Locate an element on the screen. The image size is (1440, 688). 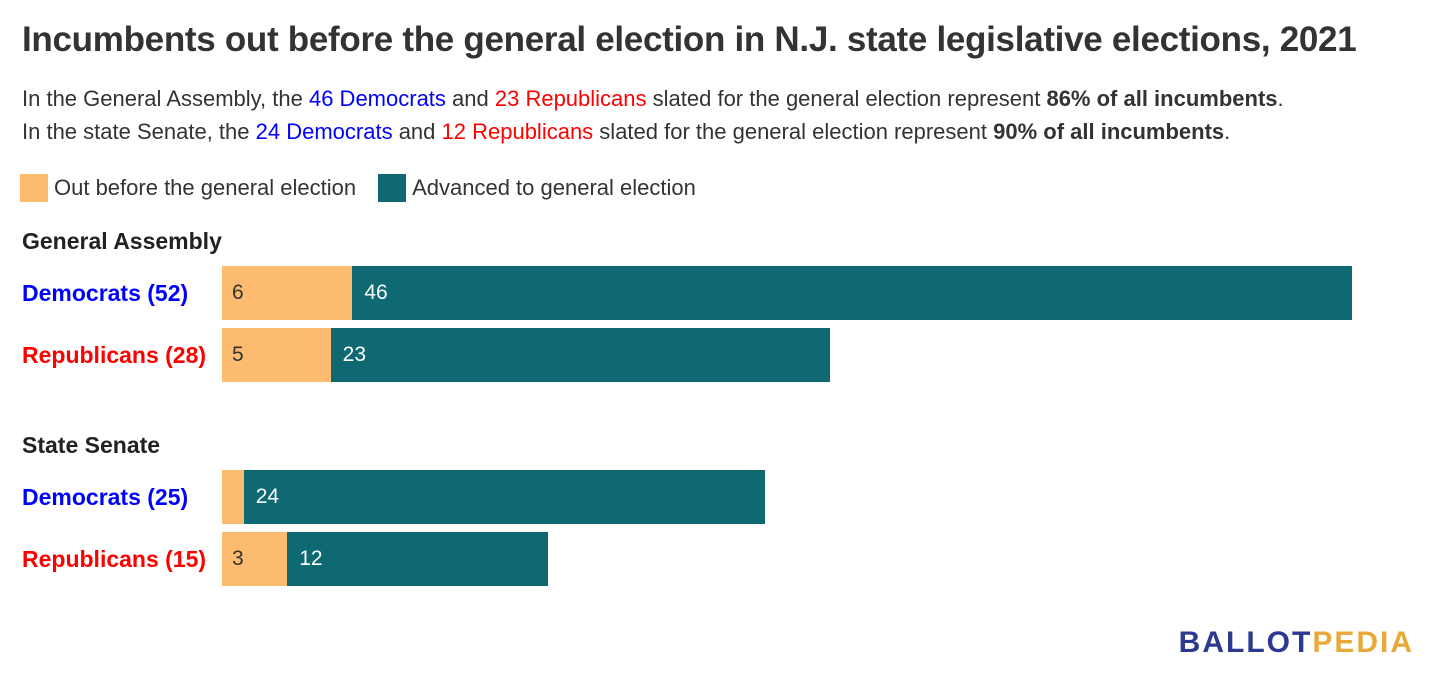
subtitle-2-pre: In the state Senate, the is located at coordinates (139, 131).